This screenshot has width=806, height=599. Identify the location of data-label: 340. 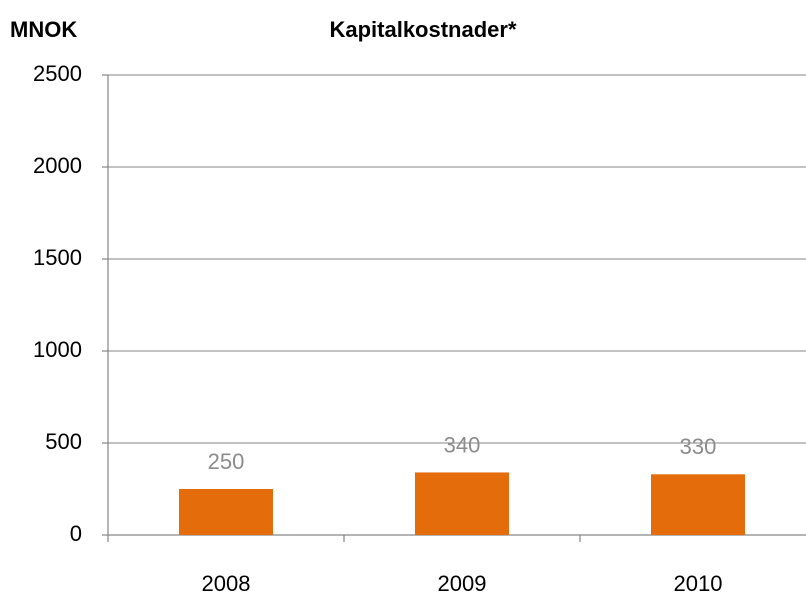
(462, 444).